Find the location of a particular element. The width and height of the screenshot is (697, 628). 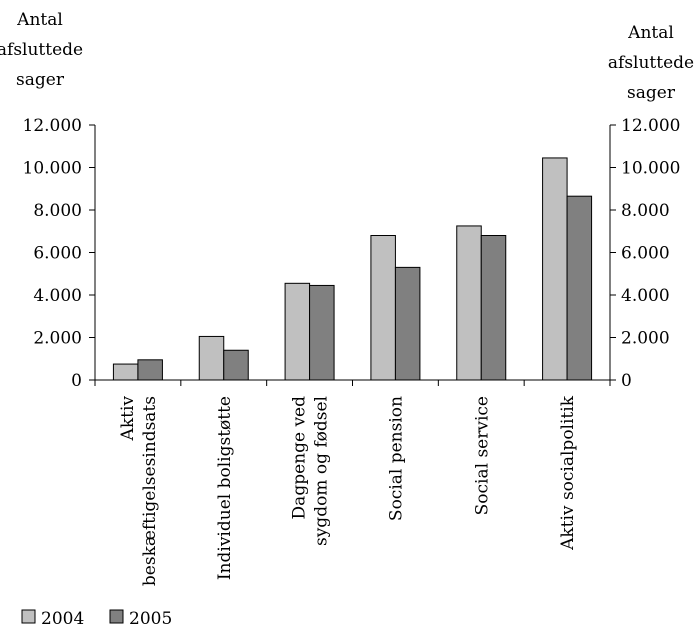

y-axis-title-right: Antal afsluttede sager is located at coordinates (651, 63).